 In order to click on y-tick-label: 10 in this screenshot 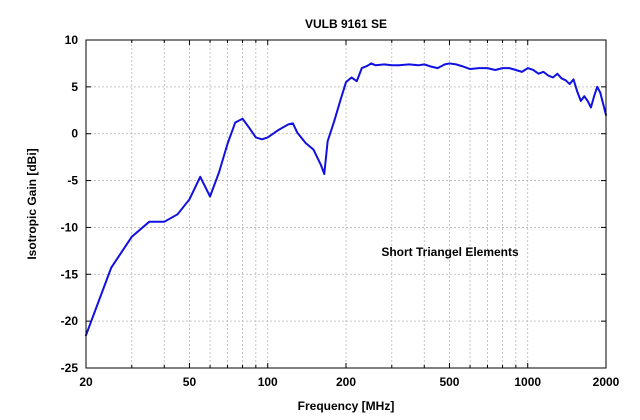, I will do `click(72, 40)`.